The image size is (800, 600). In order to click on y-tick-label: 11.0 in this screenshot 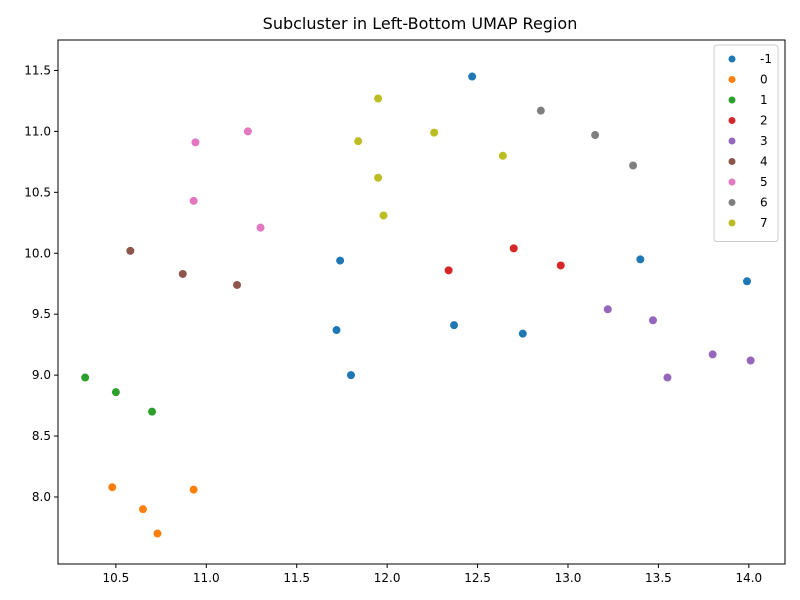, I will do `click(37, 131)`.